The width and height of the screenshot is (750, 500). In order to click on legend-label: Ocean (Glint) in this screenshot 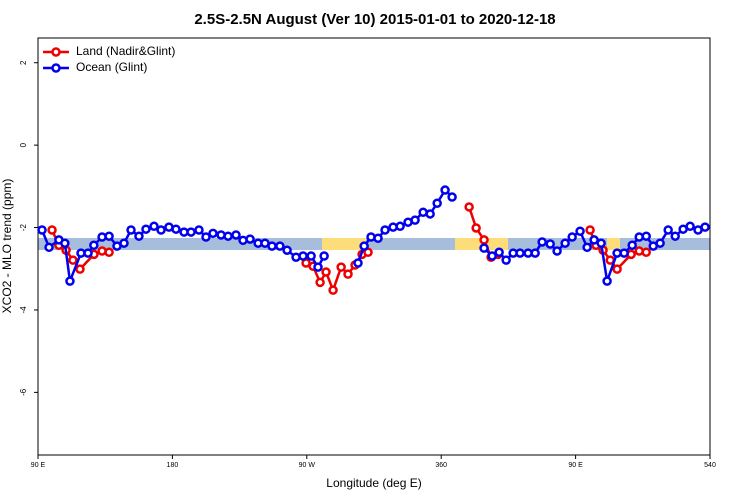, I will do `click(111, 67)`.